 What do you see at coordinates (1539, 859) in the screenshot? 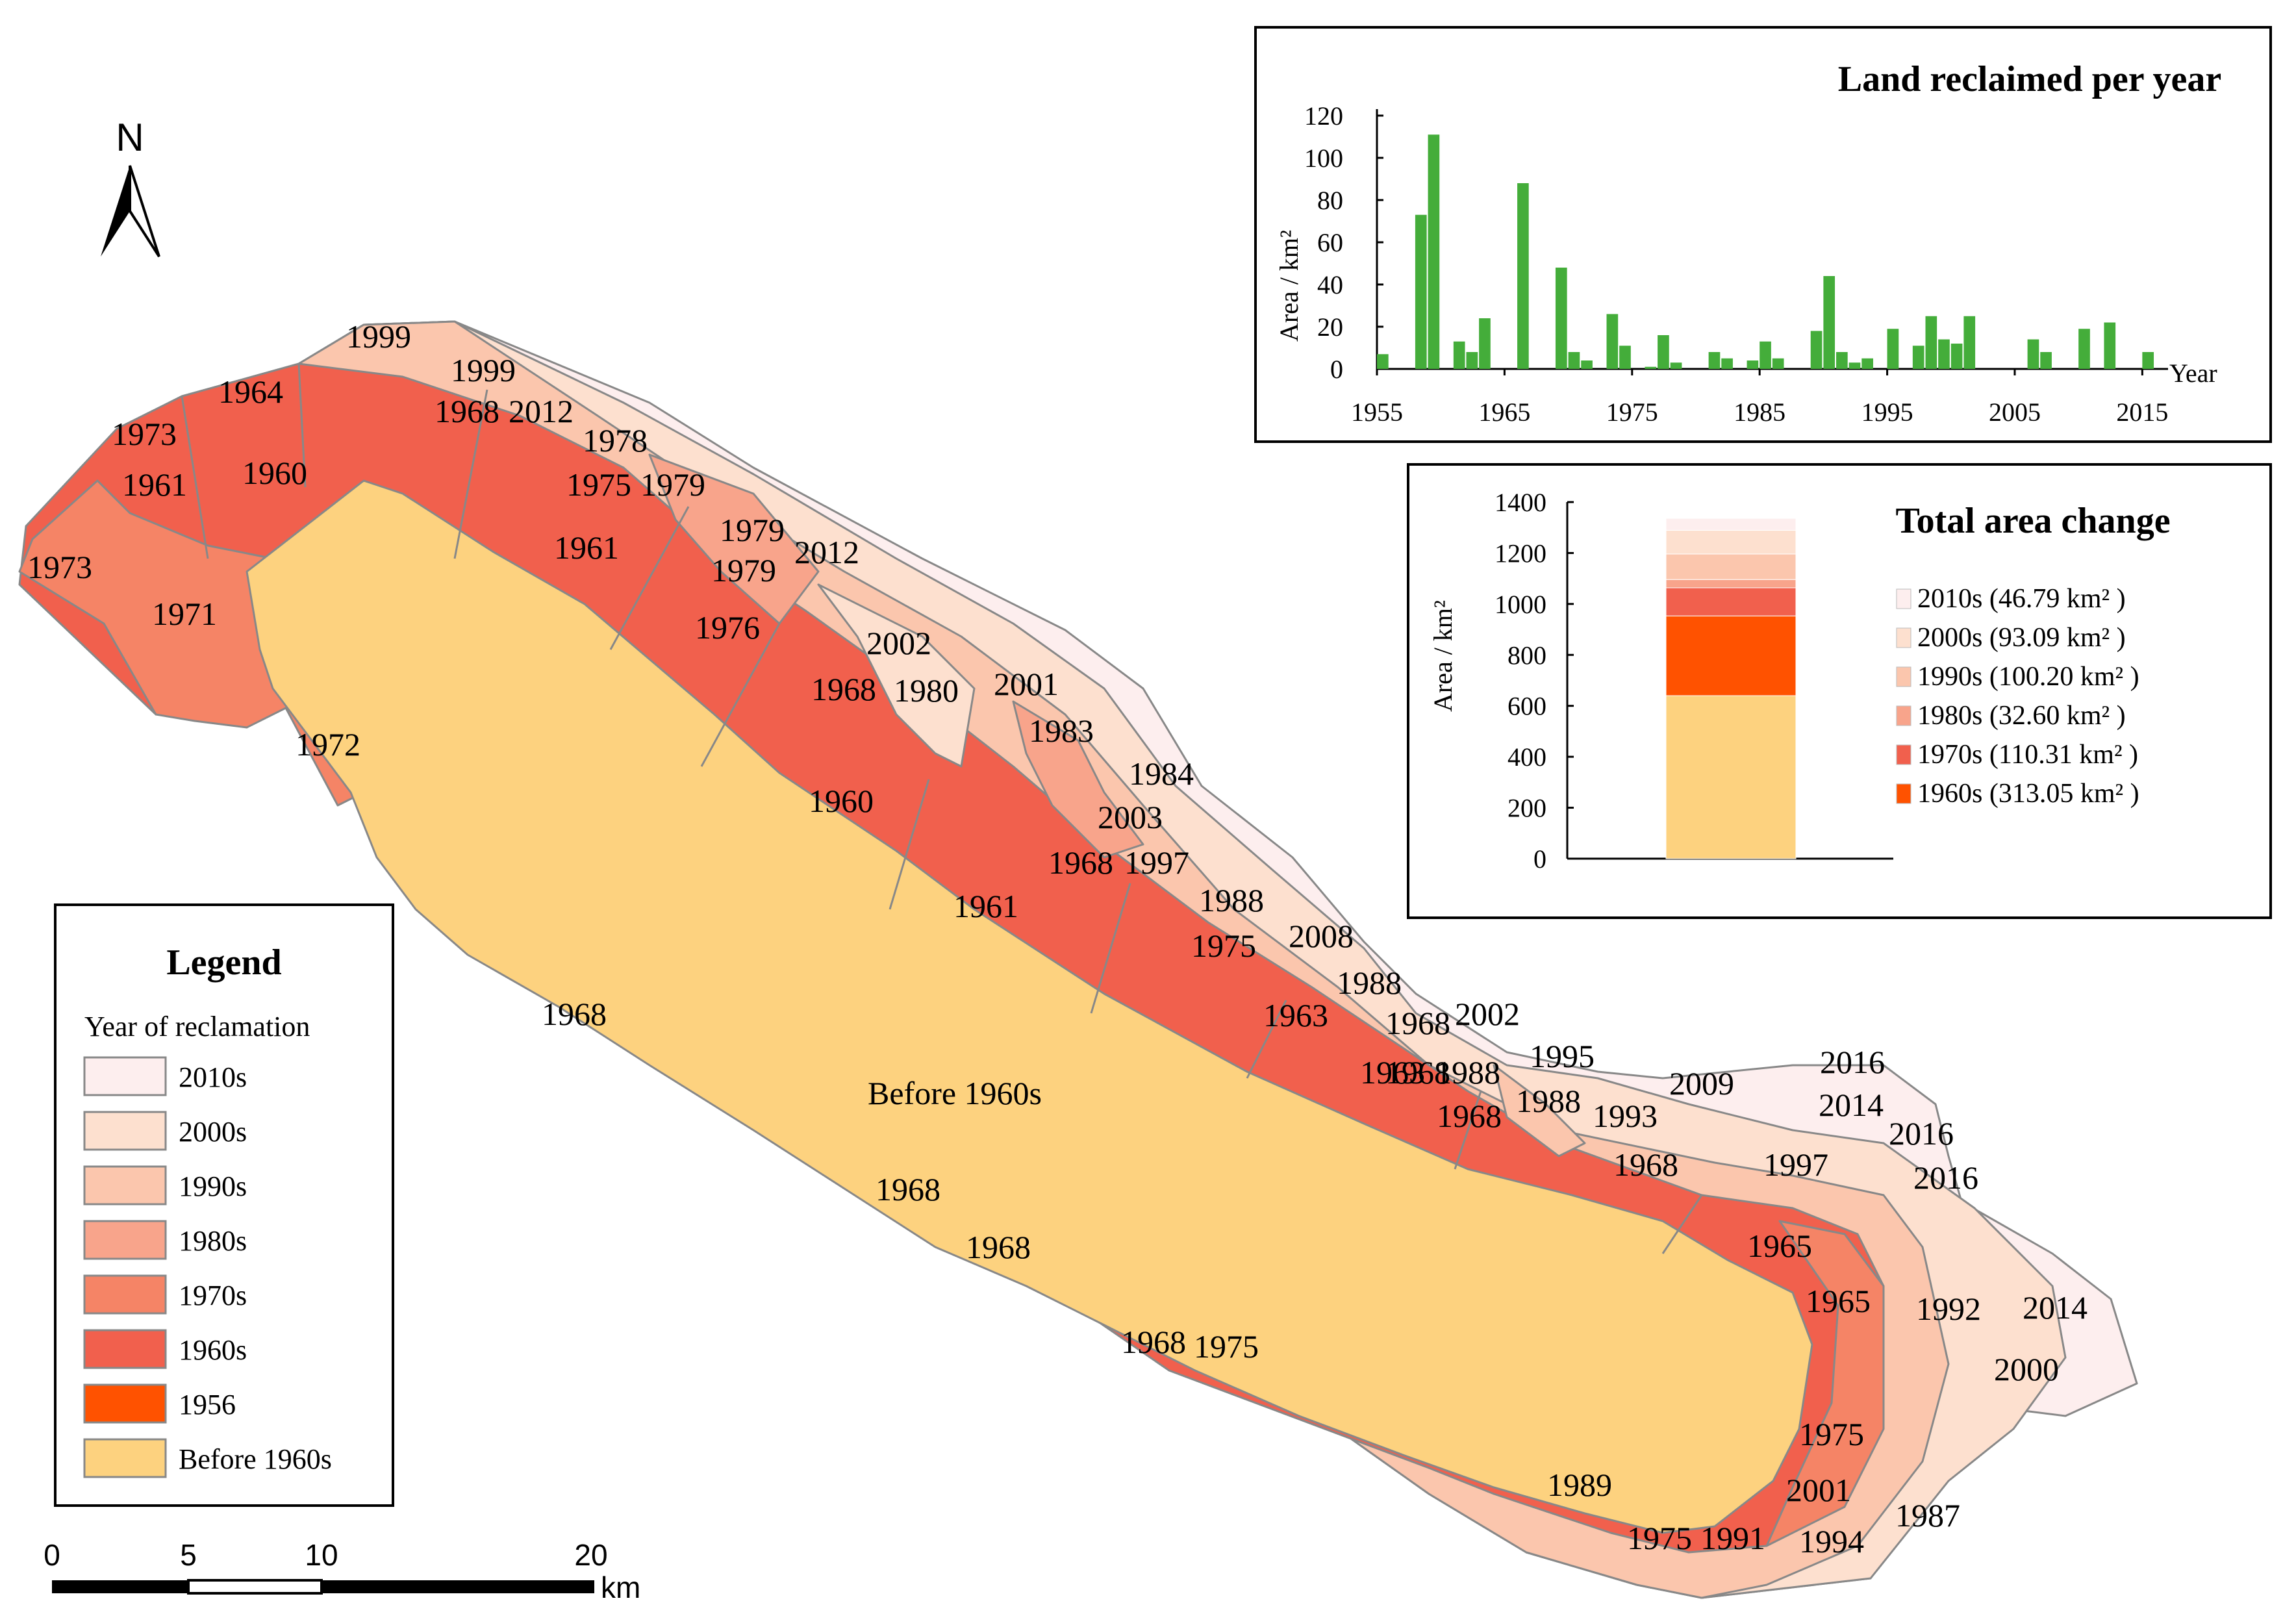
I see `chart2-ytick-label: 0` at bounding box center [1539, 859].